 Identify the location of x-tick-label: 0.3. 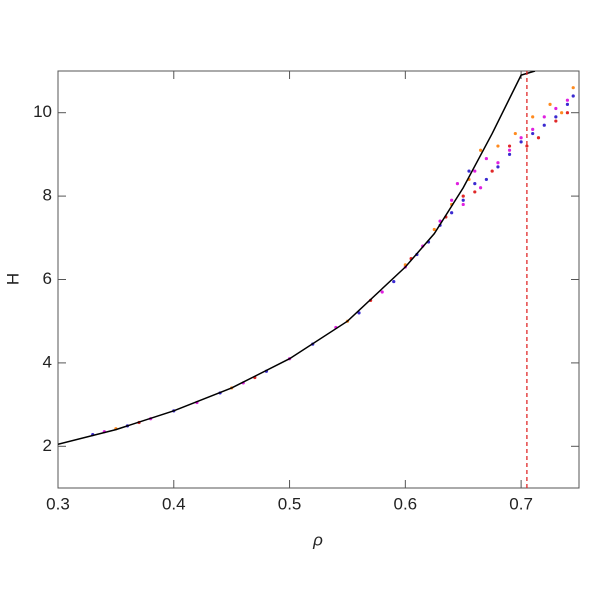
(58, 503).